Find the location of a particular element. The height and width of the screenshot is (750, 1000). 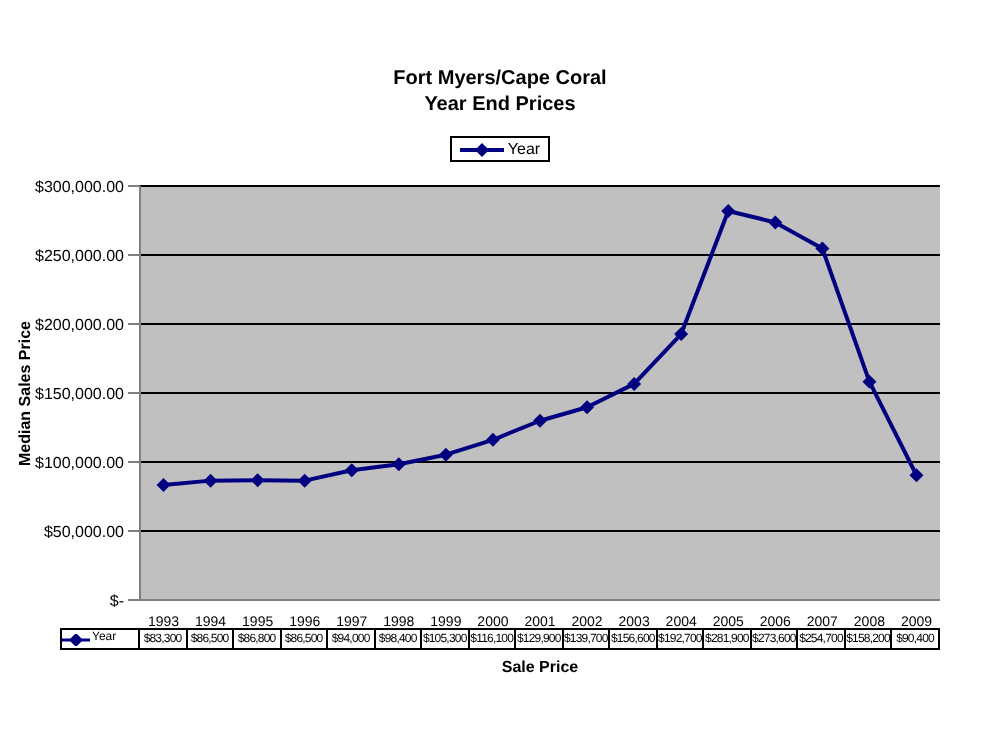

y-tick-label: $200,000.00 is located at coordinates (80, 324).